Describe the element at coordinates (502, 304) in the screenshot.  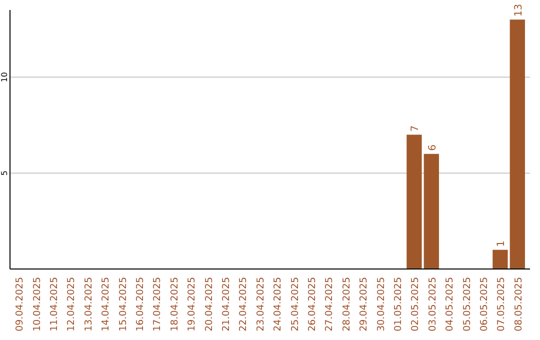
I see `x-tick-label: 07.05.2025` at that location.